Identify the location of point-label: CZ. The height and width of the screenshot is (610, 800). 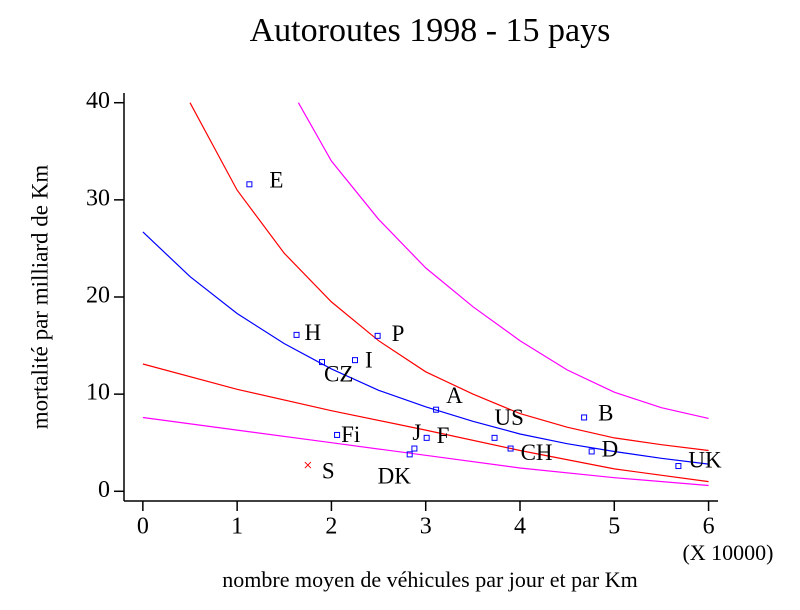
(338, 373).